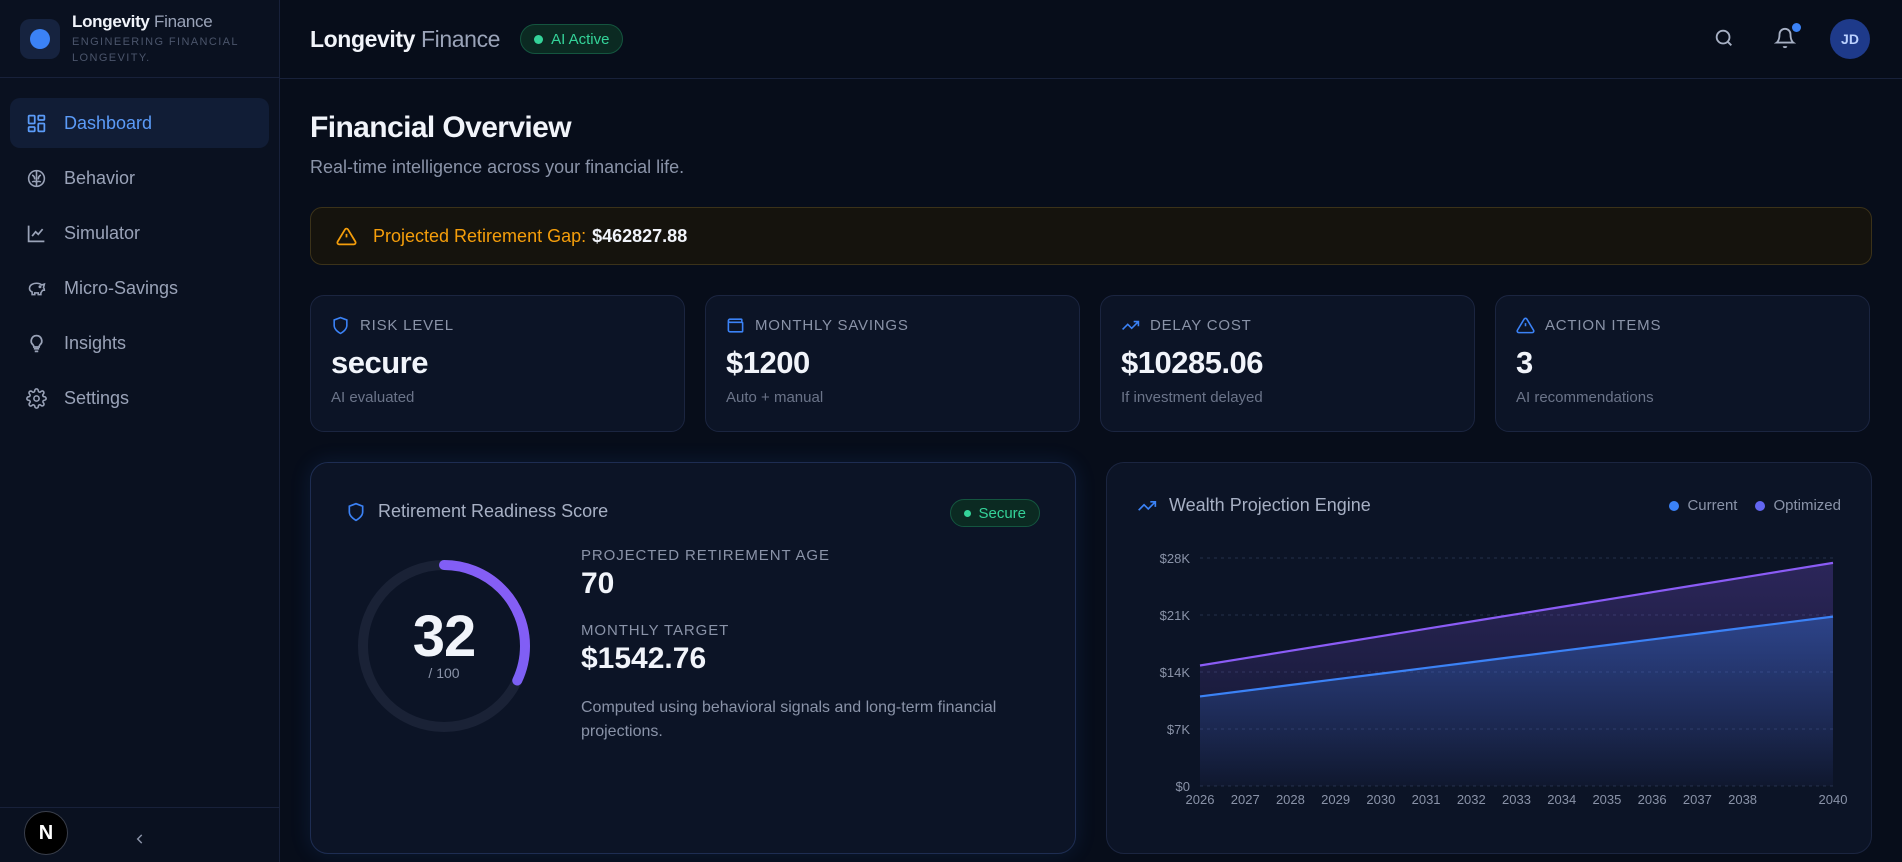  I want to click on brand-tagline: ENGINEERING FINANCIAL LONGEVITY., so click(155, 49).